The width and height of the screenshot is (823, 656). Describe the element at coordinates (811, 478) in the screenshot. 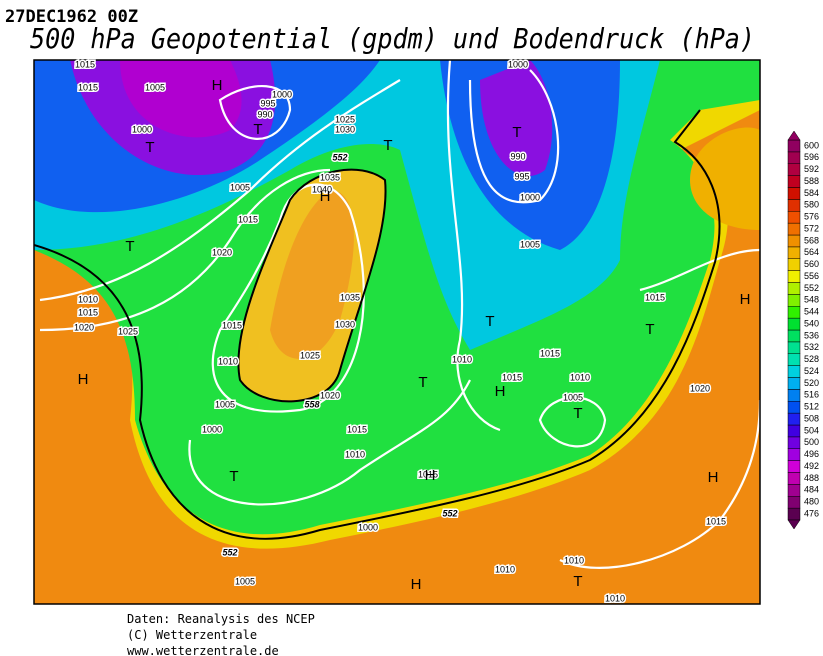

I see `colorbar-label: 488` at that location.